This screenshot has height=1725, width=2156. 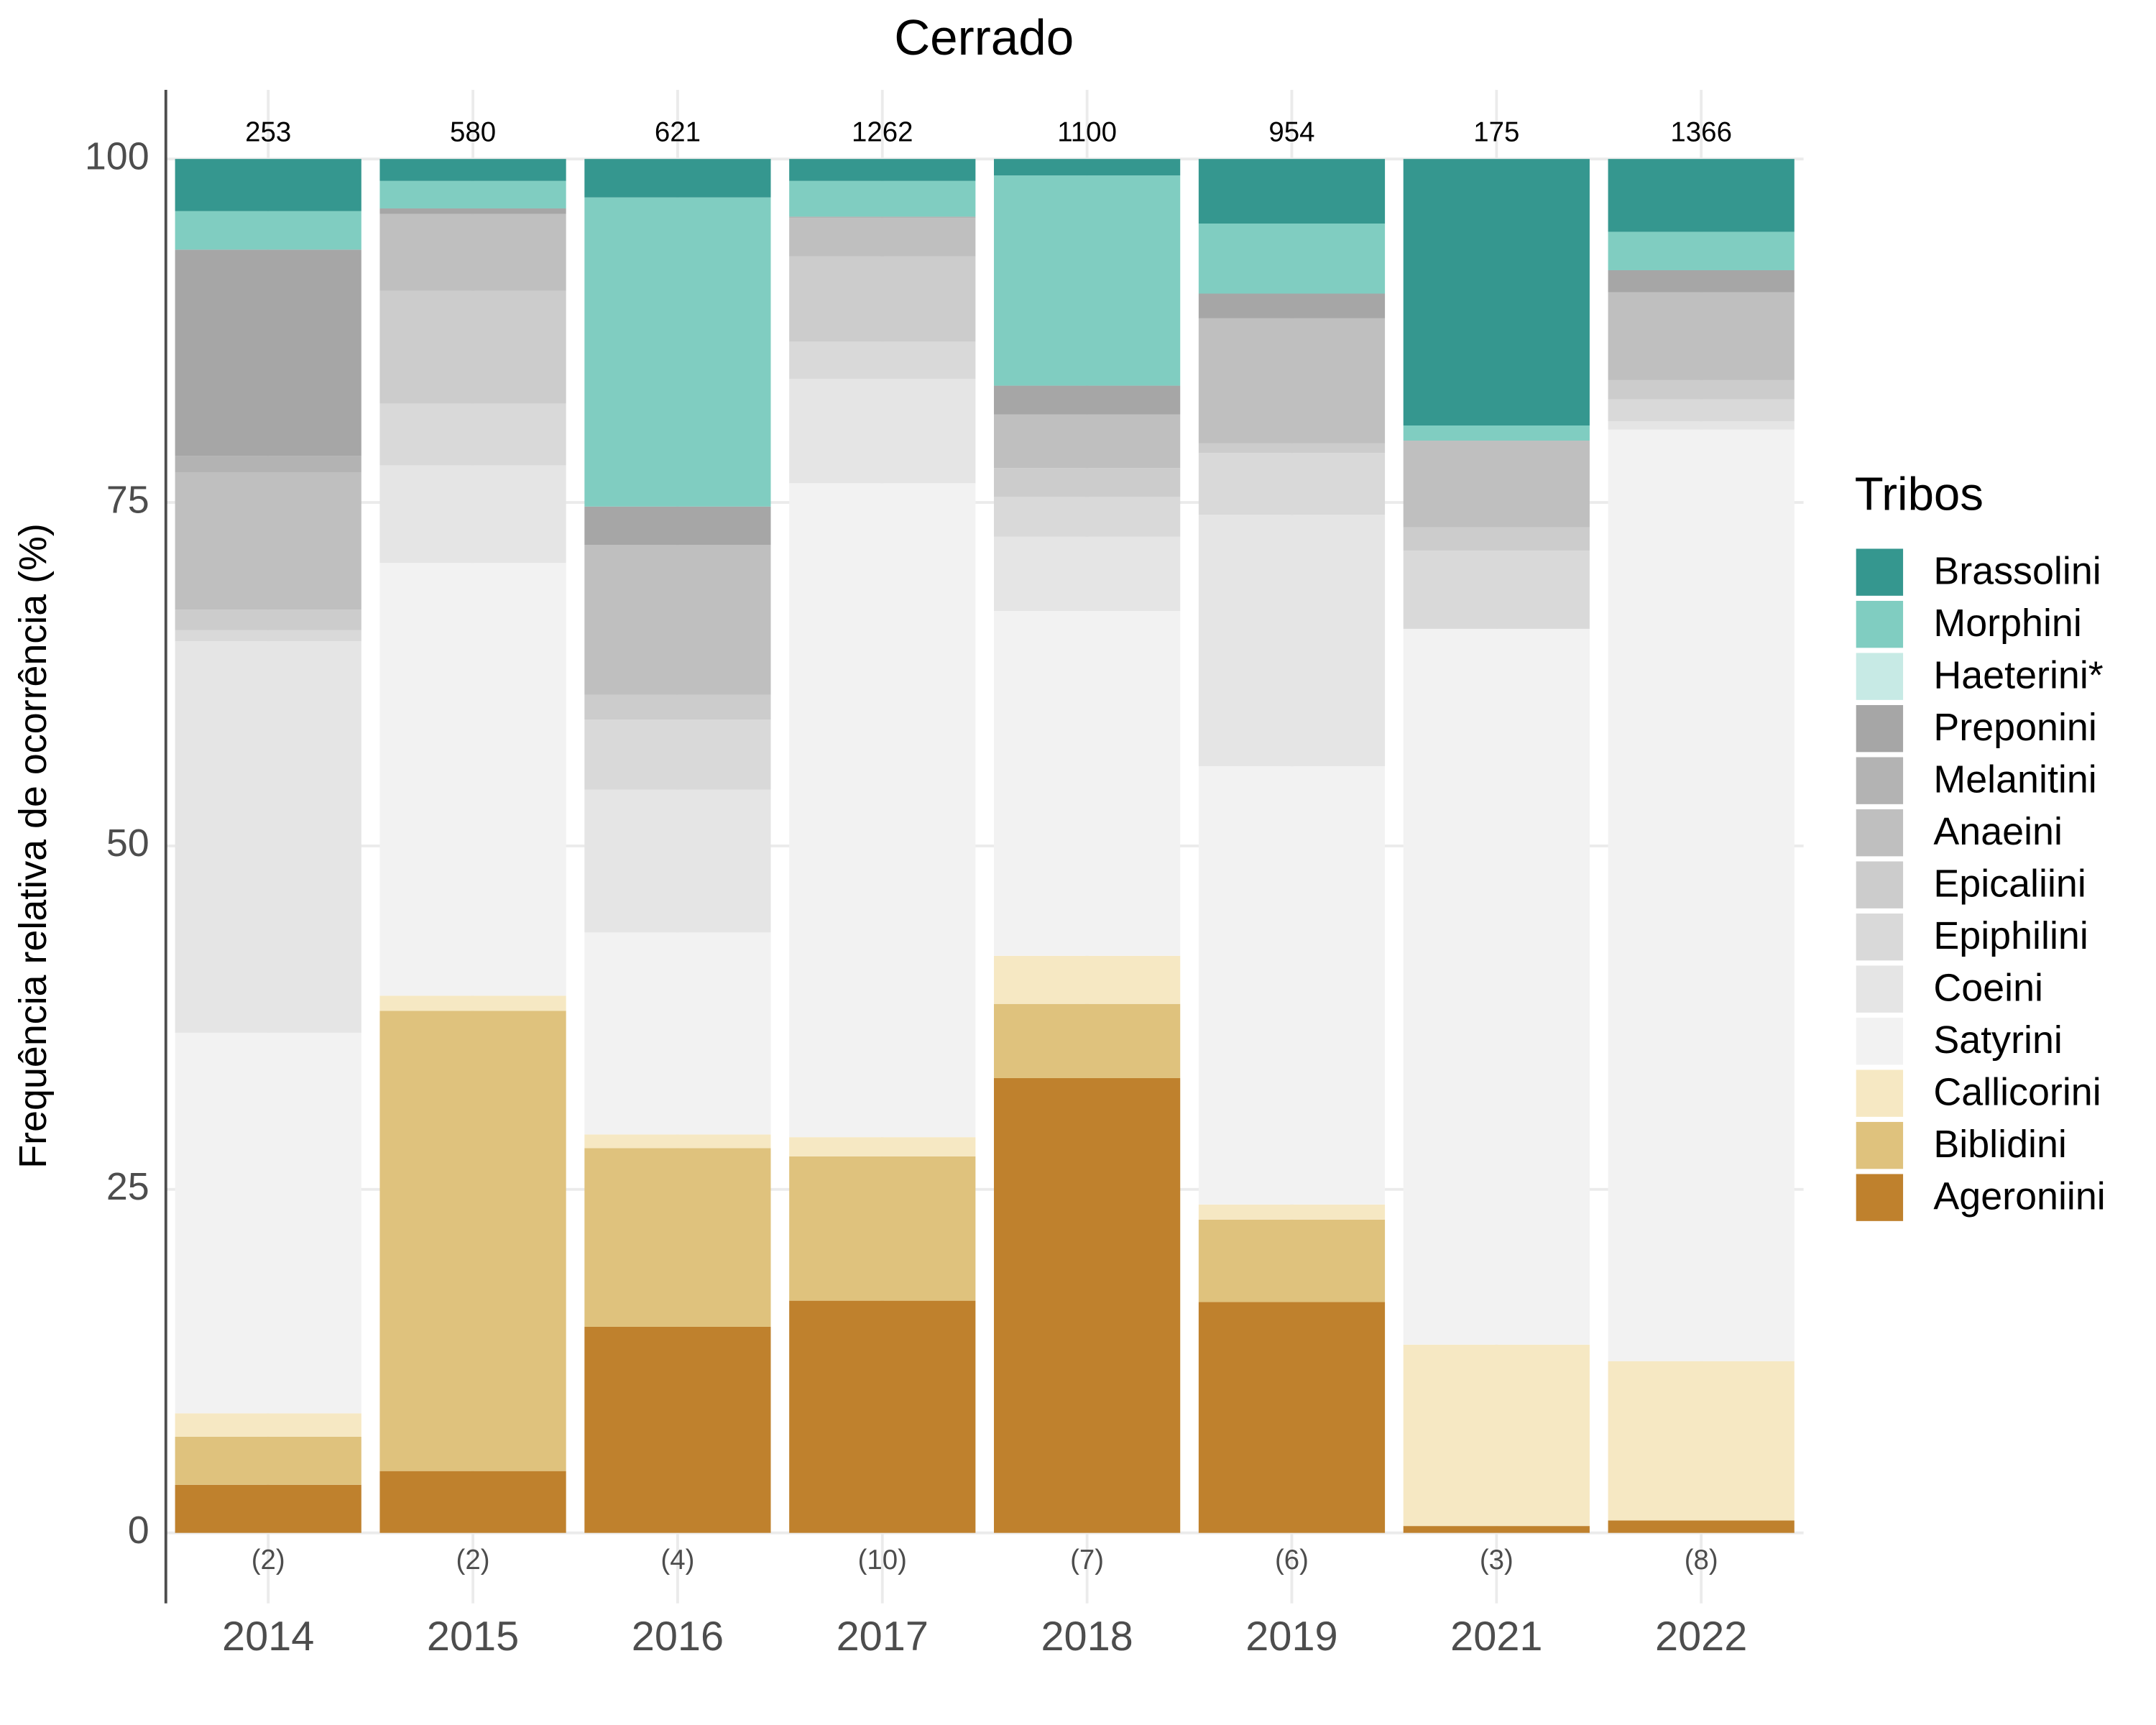 What do you see at coordinates (1291, 132) in the screenshot?
I see `total-label: 954` at bounding box center [1291, 132].